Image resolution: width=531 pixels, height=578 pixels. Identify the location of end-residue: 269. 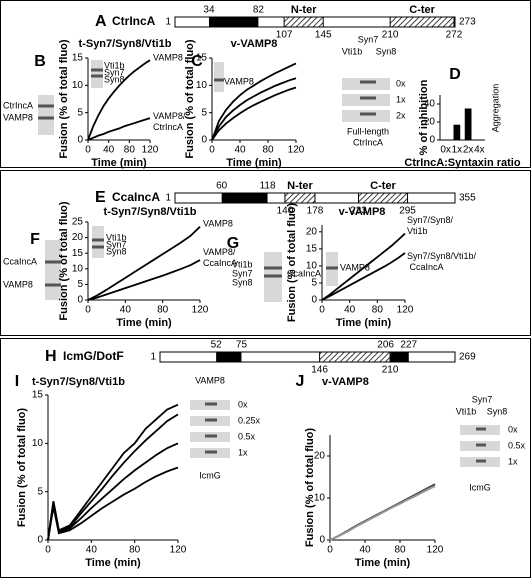
(467, 357).